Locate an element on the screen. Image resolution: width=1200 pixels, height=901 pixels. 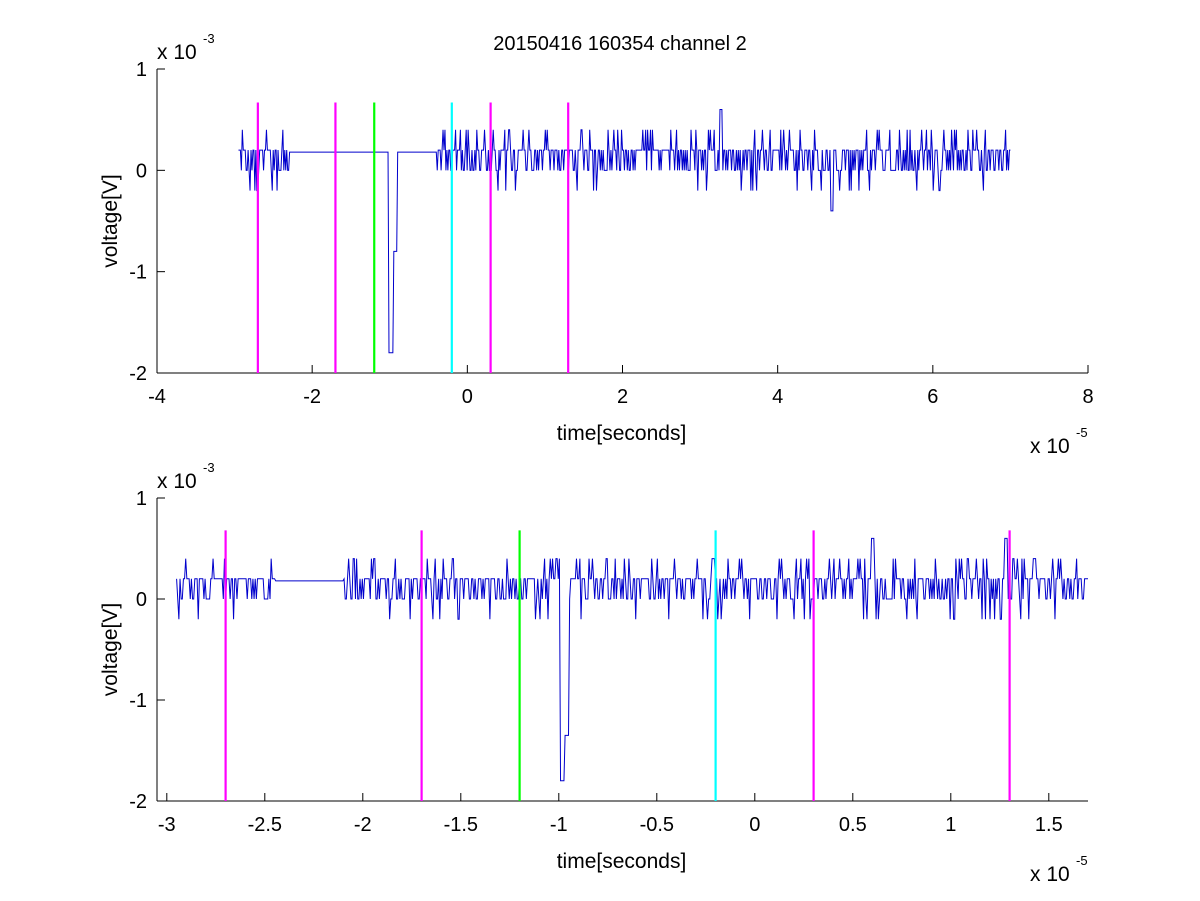
x-tick-label: 1 is located at coordinates (950, 825).